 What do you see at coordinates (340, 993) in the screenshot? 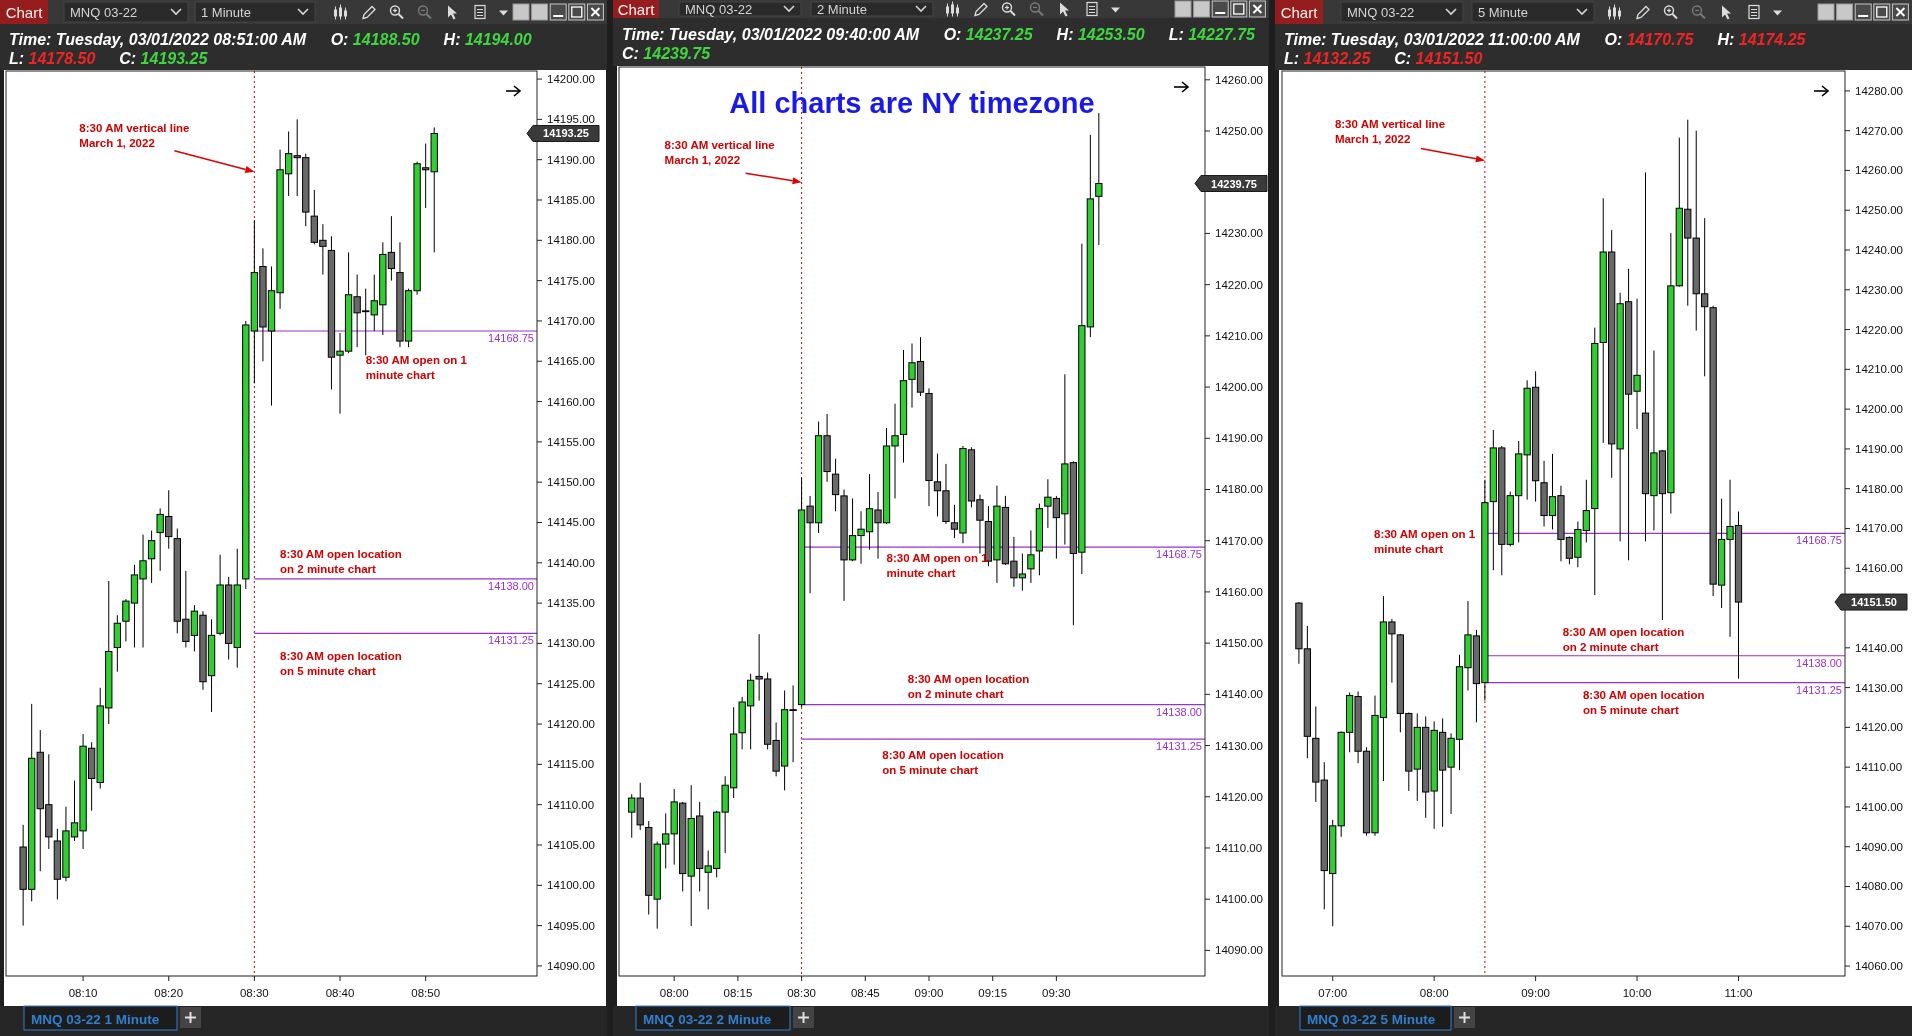
I see `x-tick-label: 08:40` at bounding box center [340, 993].